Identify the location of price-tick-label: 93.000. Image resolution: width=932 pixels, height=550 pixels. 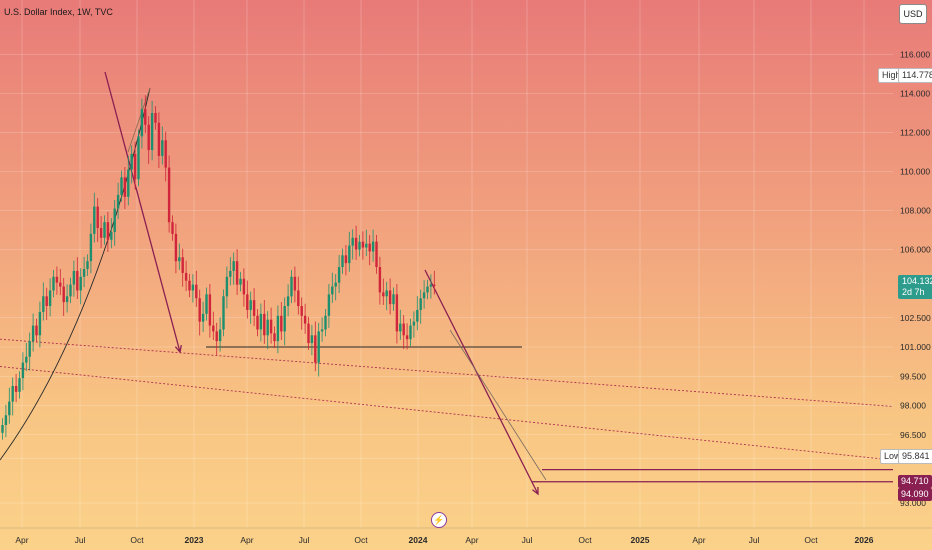
(913, 503).